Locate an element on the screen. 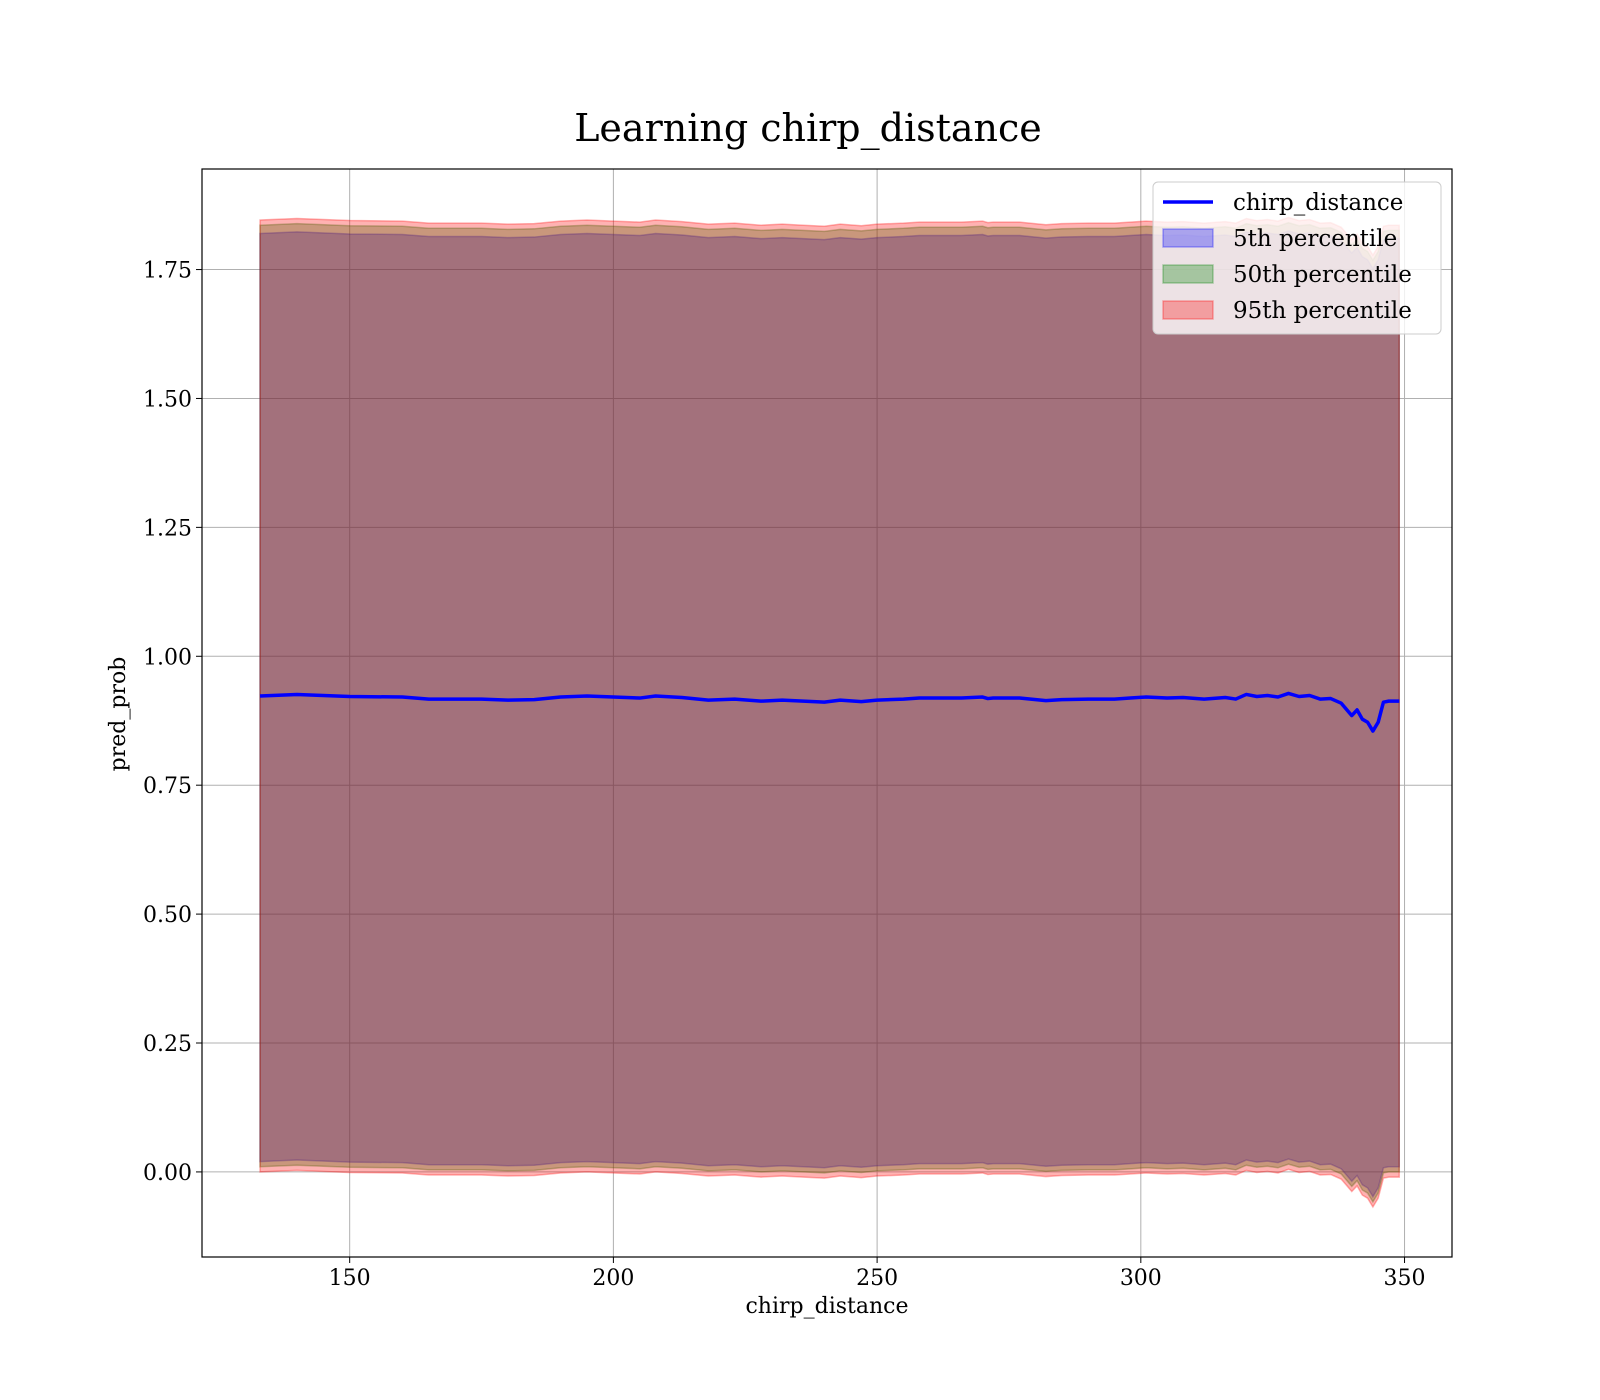 The width and height of the screenshot is (1600, 1400). y-tick-label: 1.25 is located at coordinates (167, 528).